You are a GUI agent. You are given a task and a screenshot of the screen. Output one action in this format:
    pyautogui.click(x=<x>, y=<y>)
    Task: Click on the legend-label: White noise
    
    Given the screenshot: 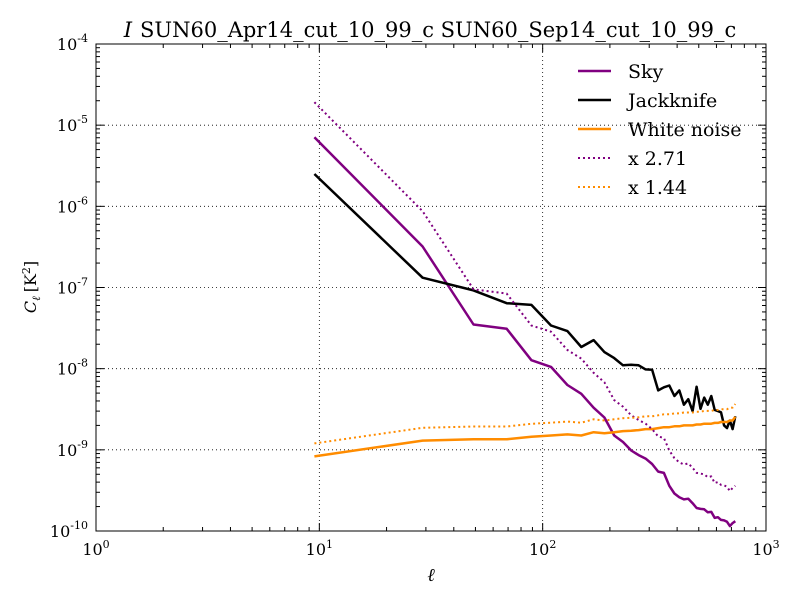 What is the action you would take?
    pyautogui.click(x=685, y=130)
    